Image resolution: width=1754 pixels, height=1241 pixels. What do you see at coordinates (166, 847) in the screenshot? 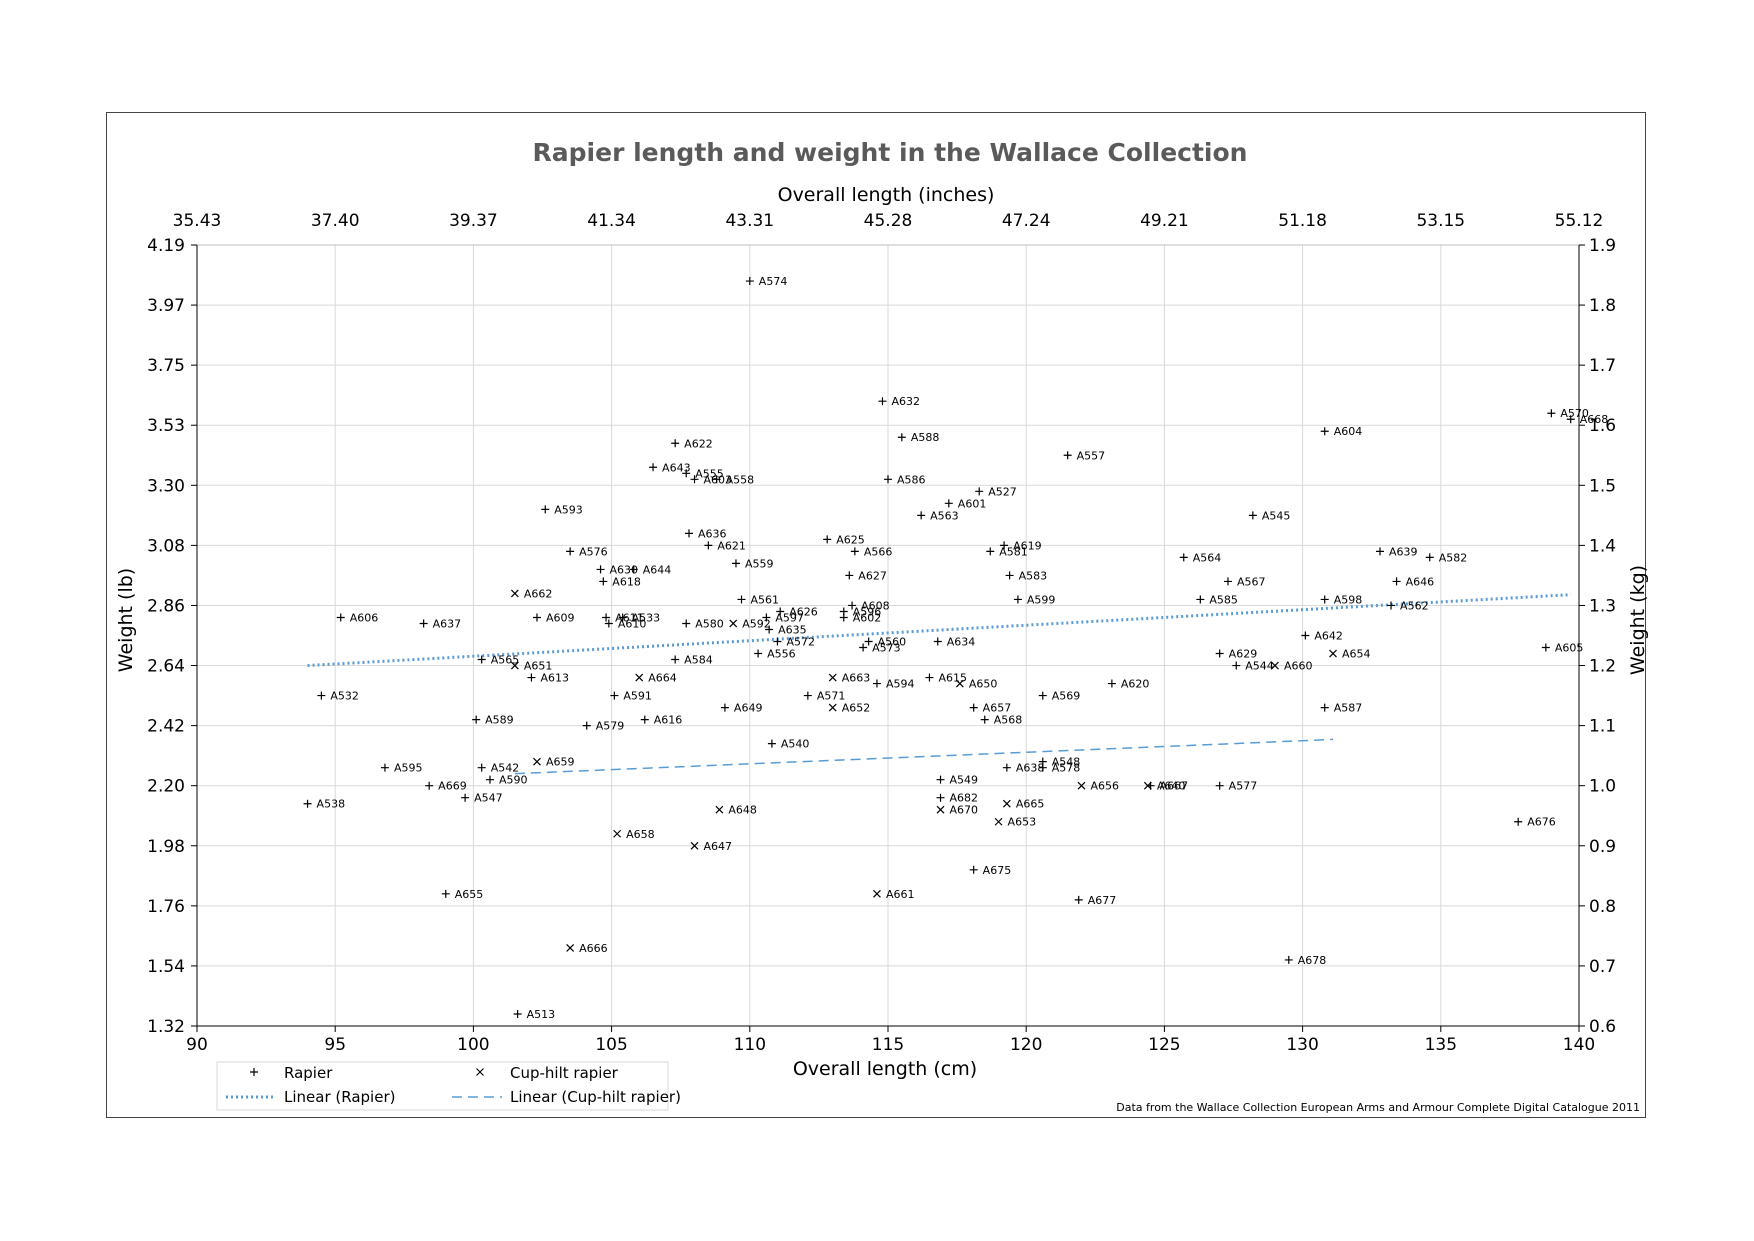
I see `y-tick-label-lb: 1.98` at bounding box center [166, 847].